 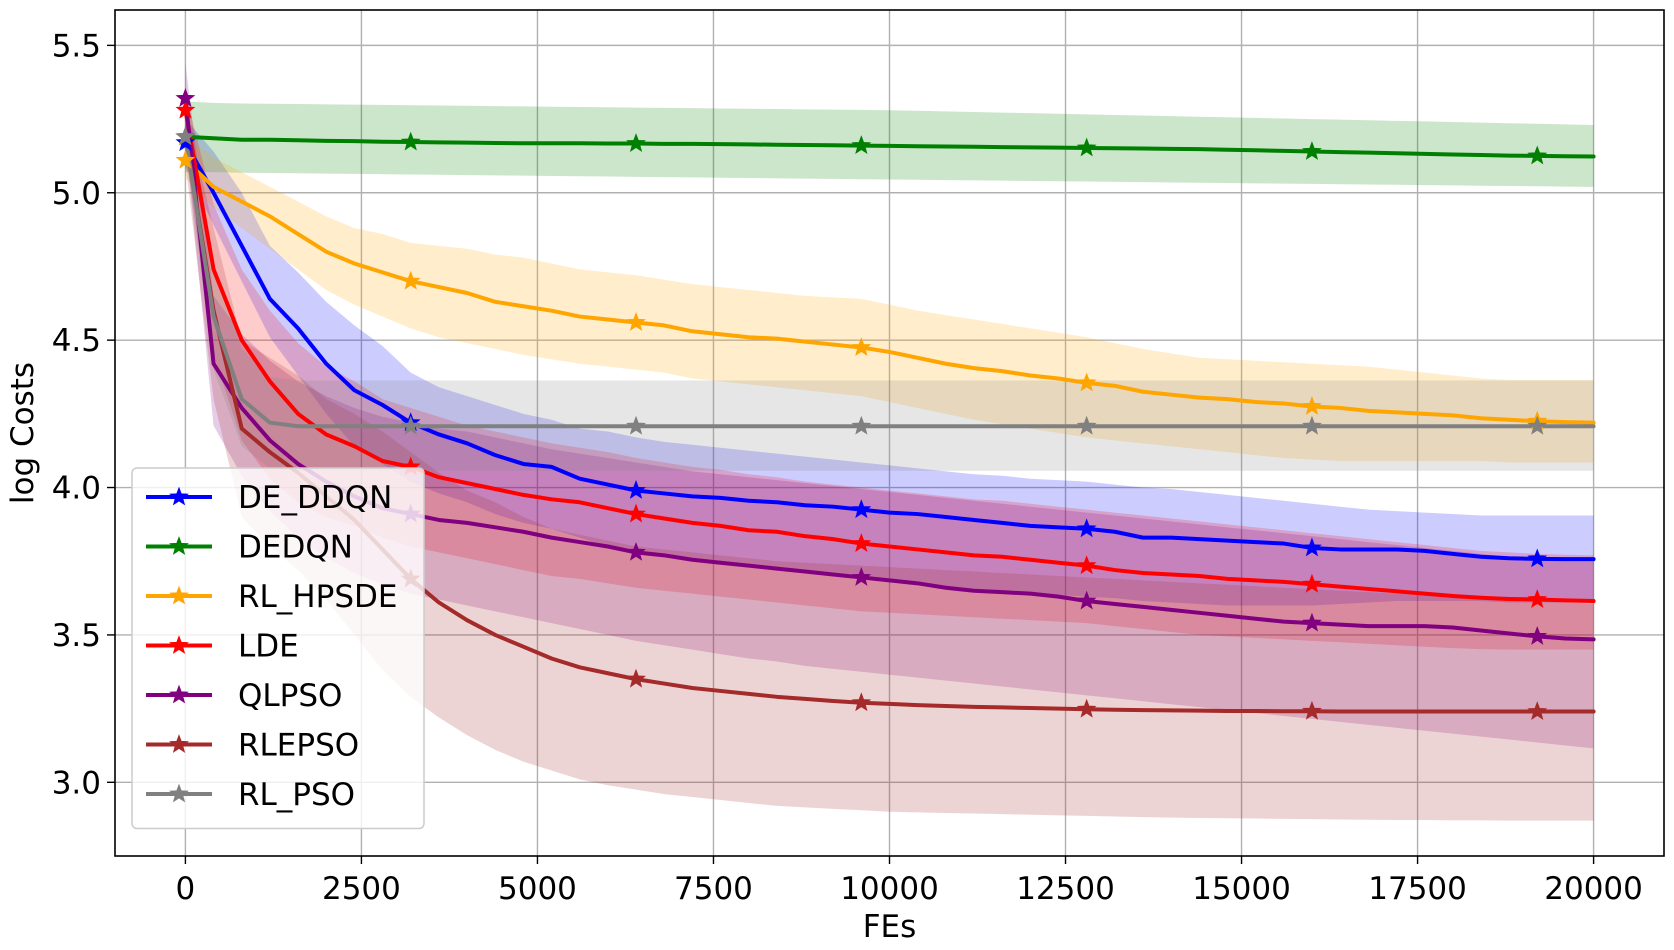 I want to click on legend-label: RL_PSO, so click(x=296, y=795).